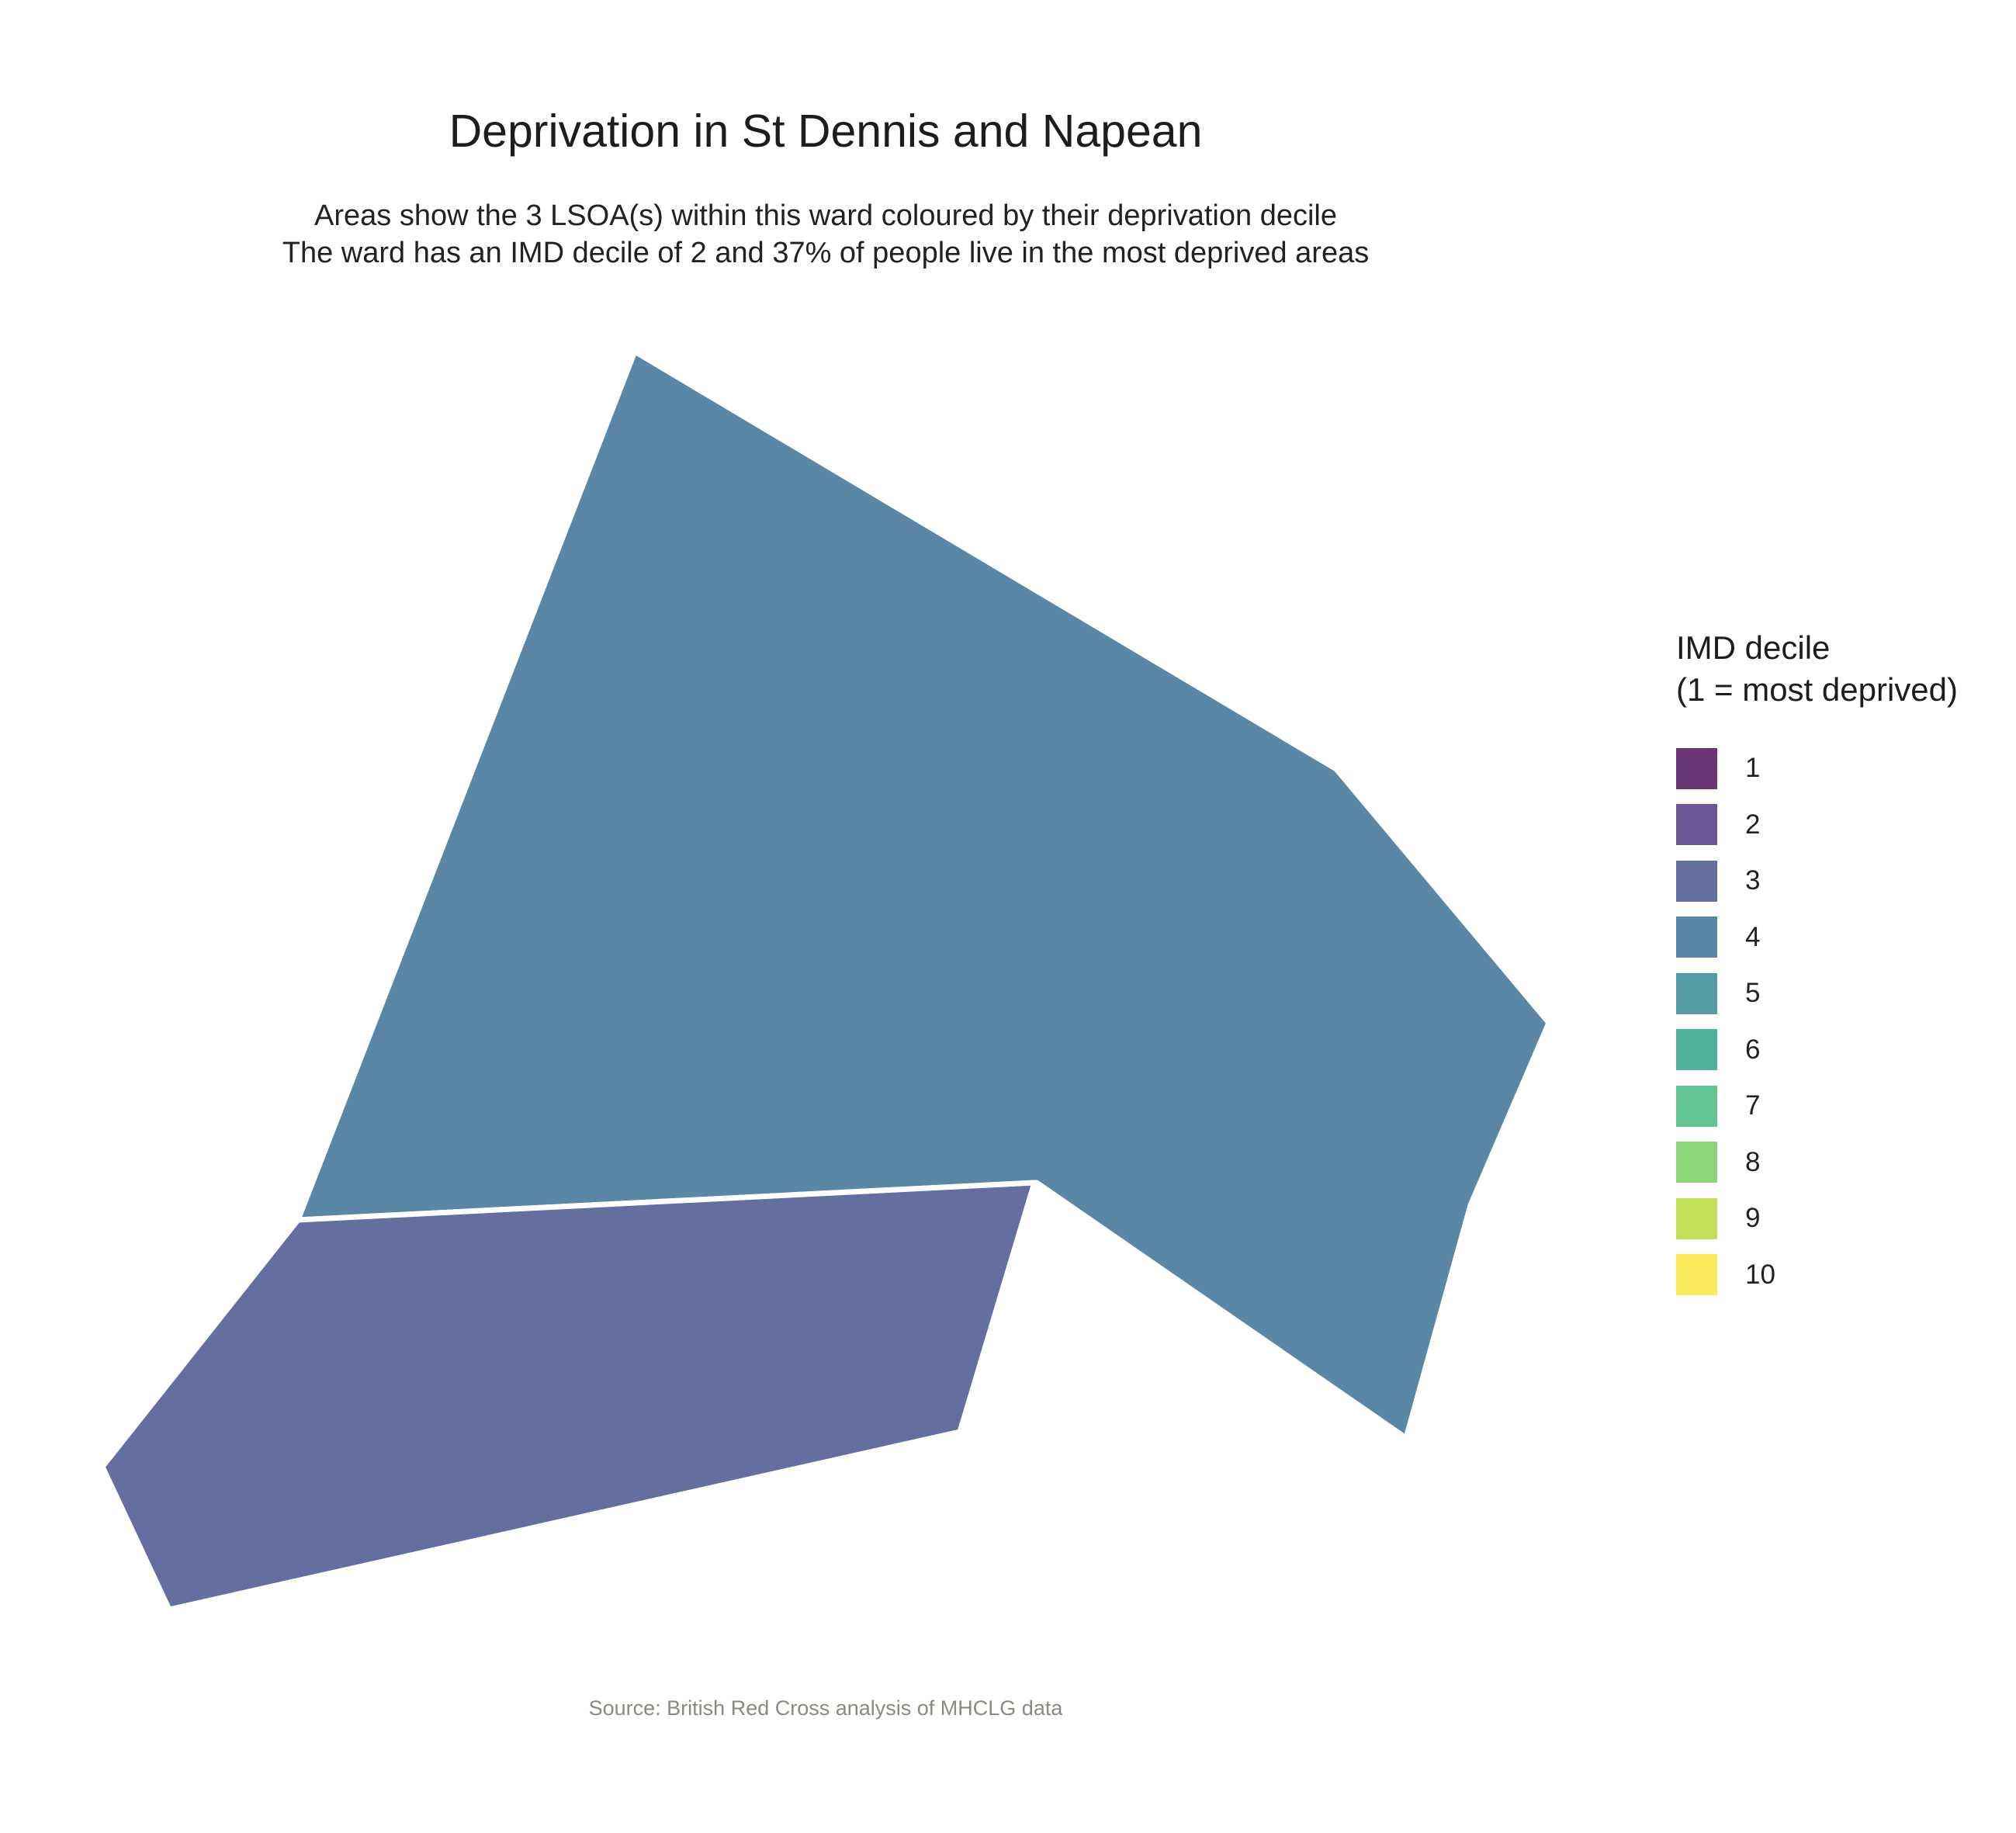  Describe the element at coordinates (1839, 994) in the screenshot. I see `legend-item-5: 5` at that location.